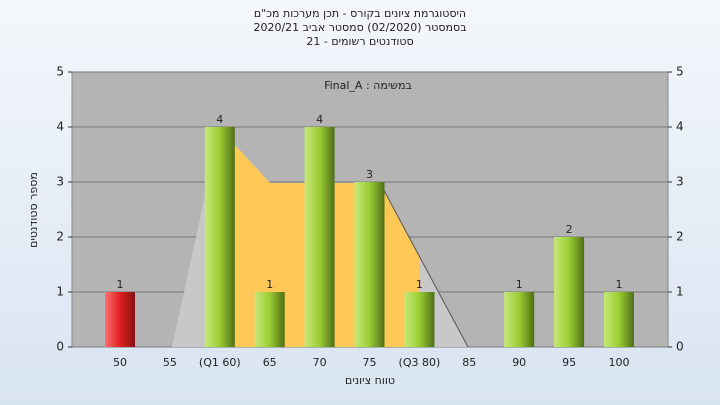 The width and height of the screenshot is (720, 405). I want to click on x-tick-label: 70, so click(320, 362).